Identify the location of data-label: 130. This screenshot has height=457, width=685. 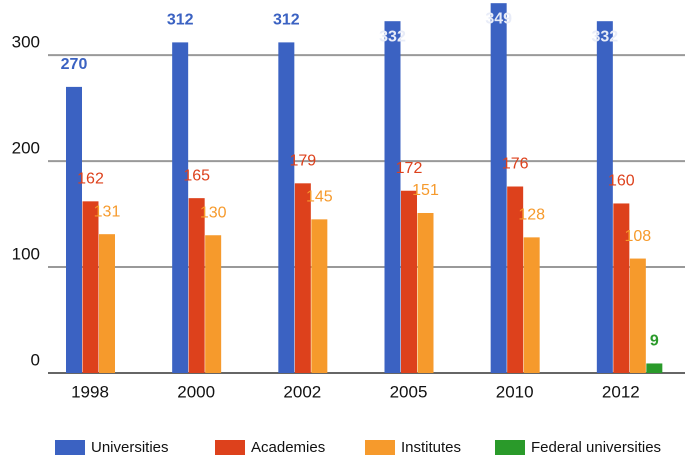
(213, 212).